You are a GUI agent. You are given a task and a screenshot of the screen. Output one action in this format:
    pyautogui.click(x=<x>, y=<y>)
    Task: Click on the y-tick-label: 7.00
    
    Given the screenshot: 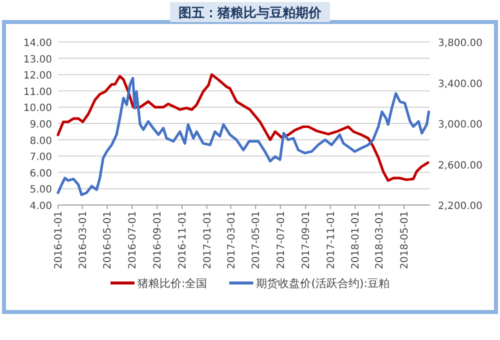 What is the action you would take?
    pyautogui.click(x=41, y=158)
    